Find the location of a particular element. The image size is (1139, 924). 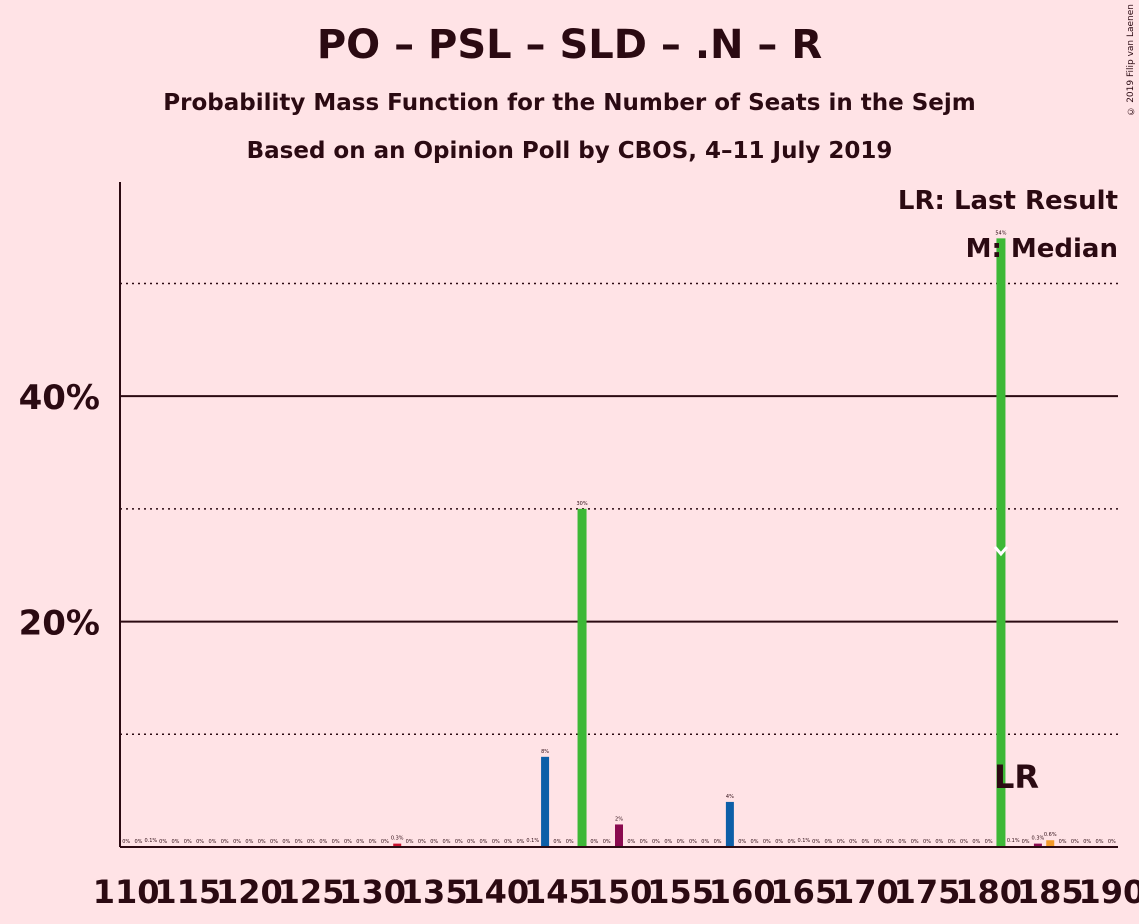

bar-value-label: 54% is located at coordinates (1000, 233).